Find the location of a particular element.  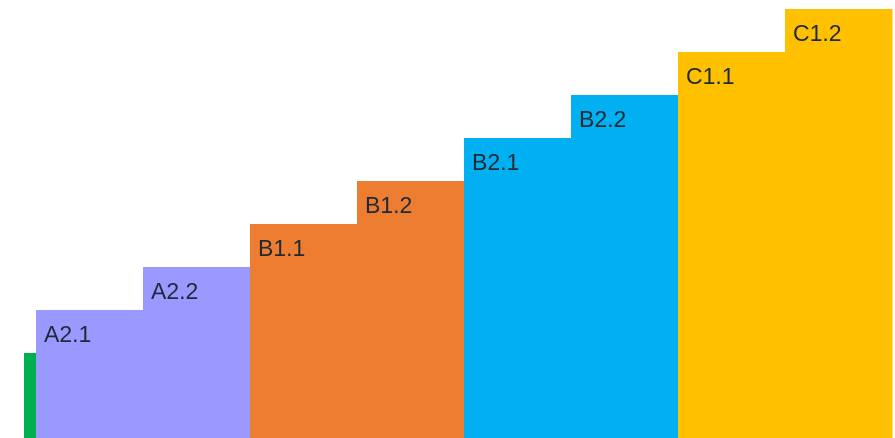

step-label-b2-2: B2.2 is located at coordinates (602, 119).